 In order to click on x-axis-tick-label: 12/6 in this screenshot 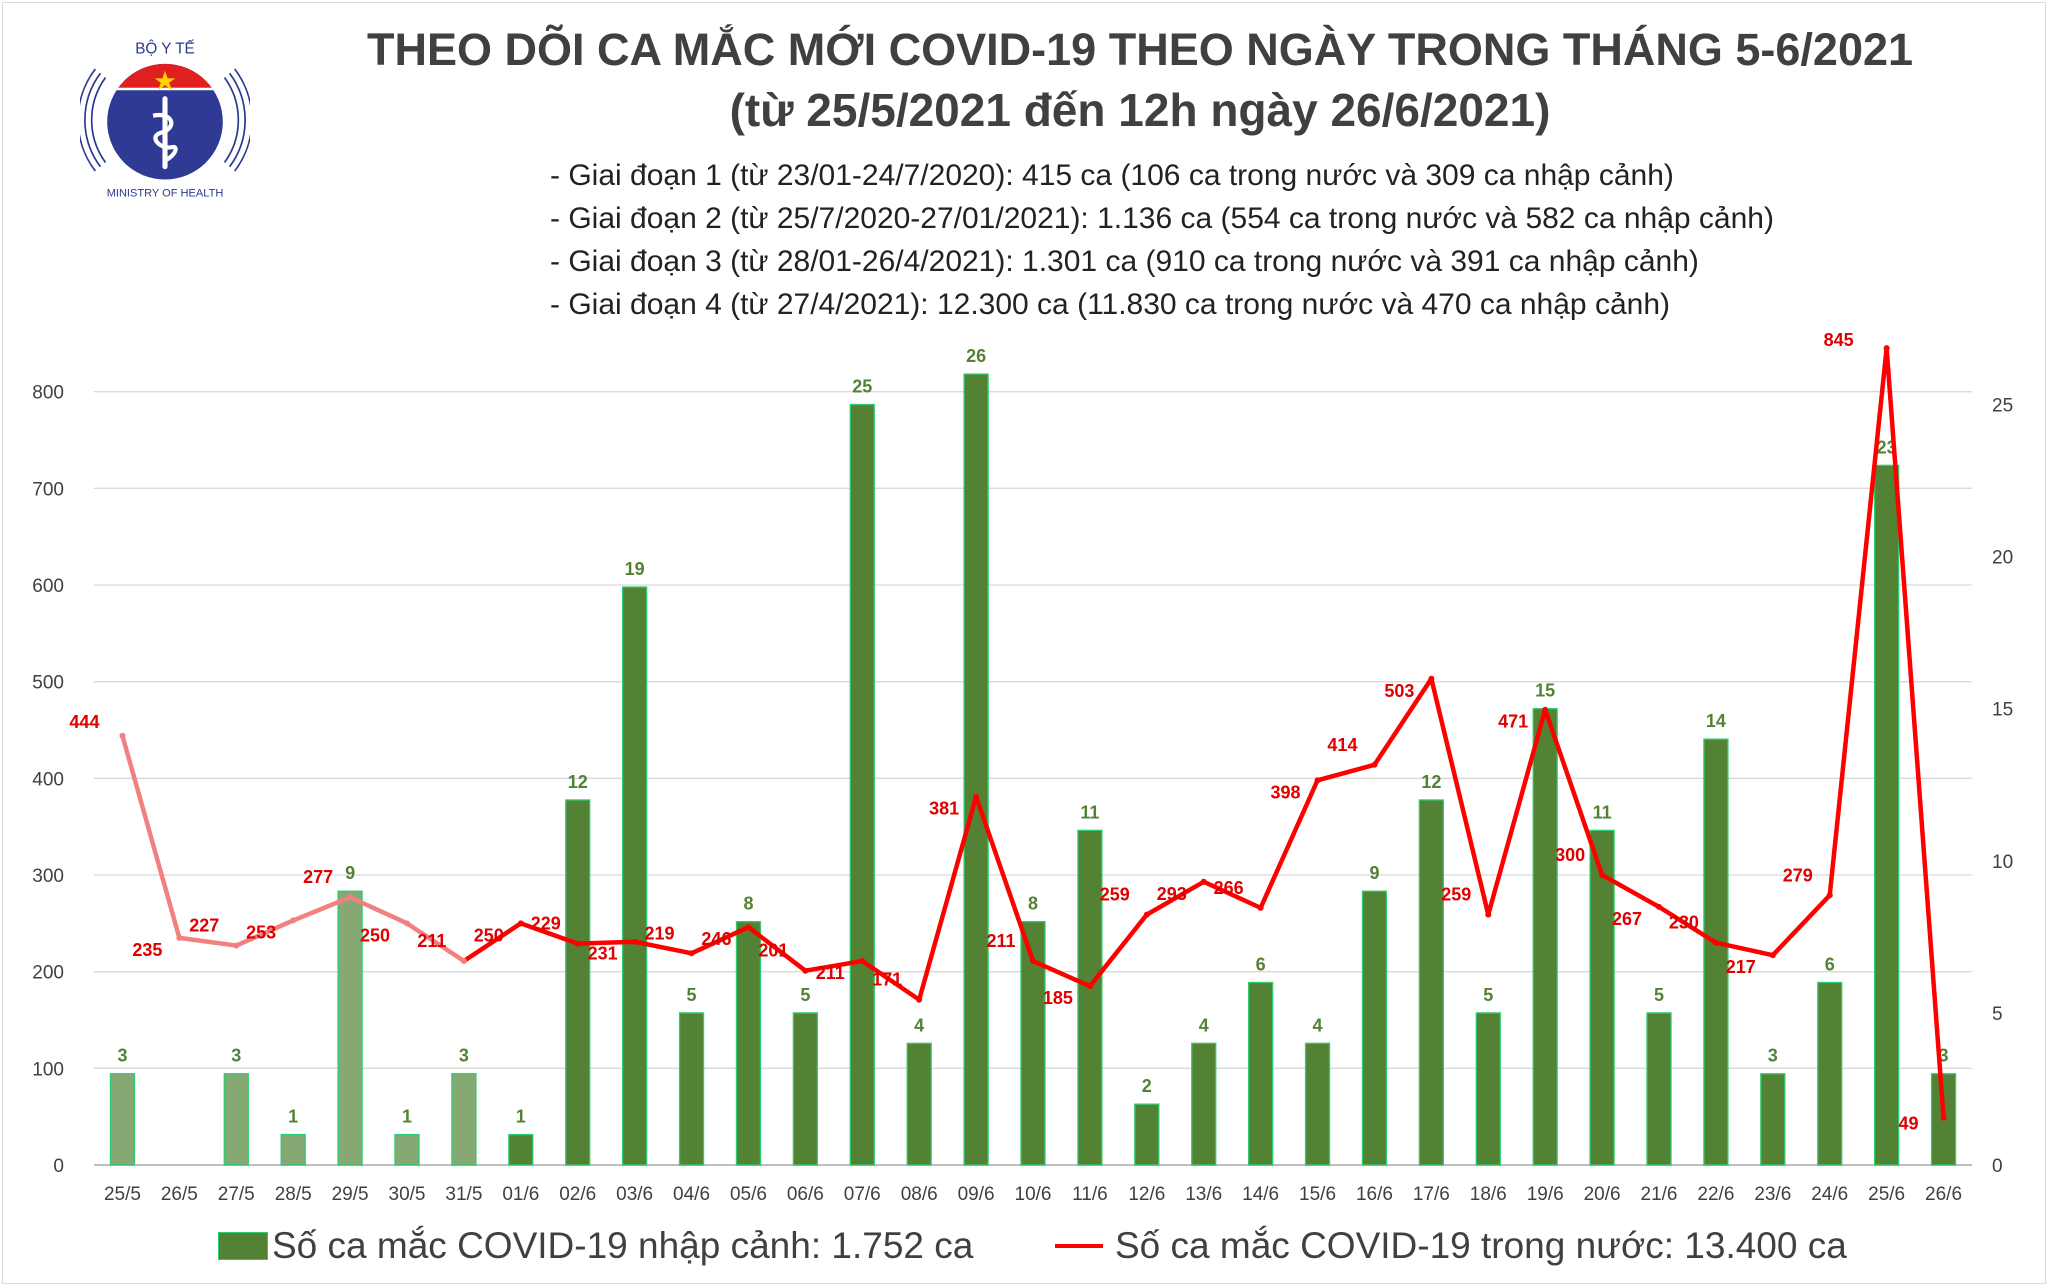, I will do `click(1146, 1194)`.